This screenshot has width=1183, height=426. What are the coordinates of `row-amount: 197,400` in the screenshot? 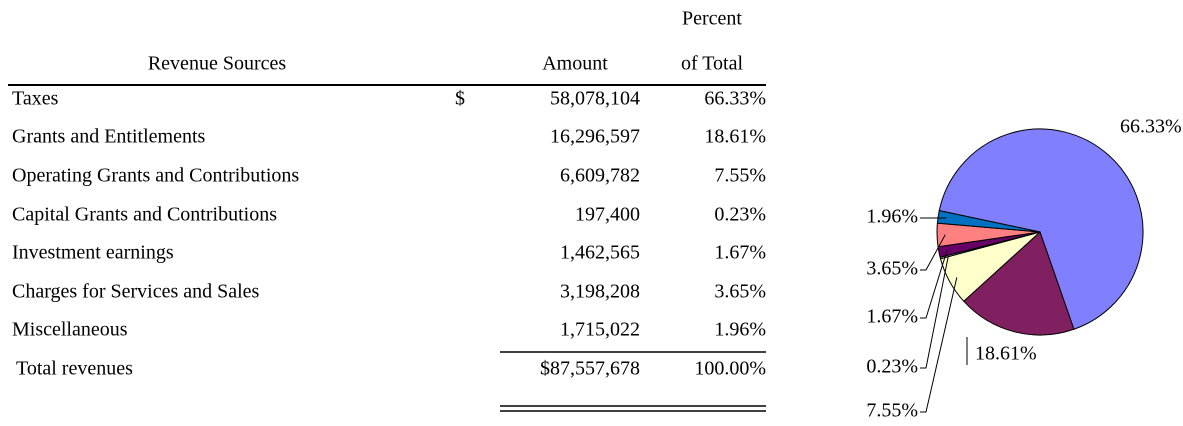 It's located at (607, 215).